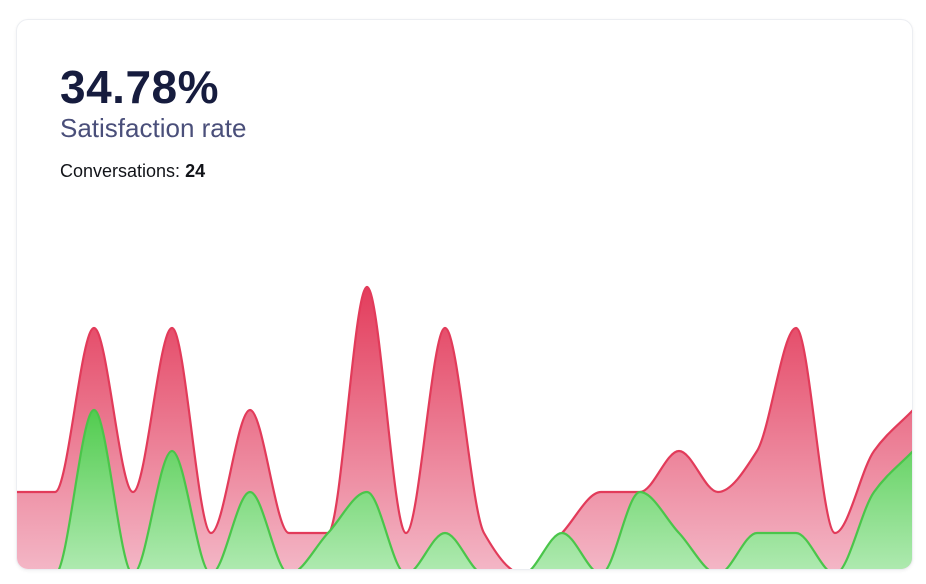  Describe the element at coordinates (195, 171) in the screenshot. I see `conversations-count: 24` at that location.